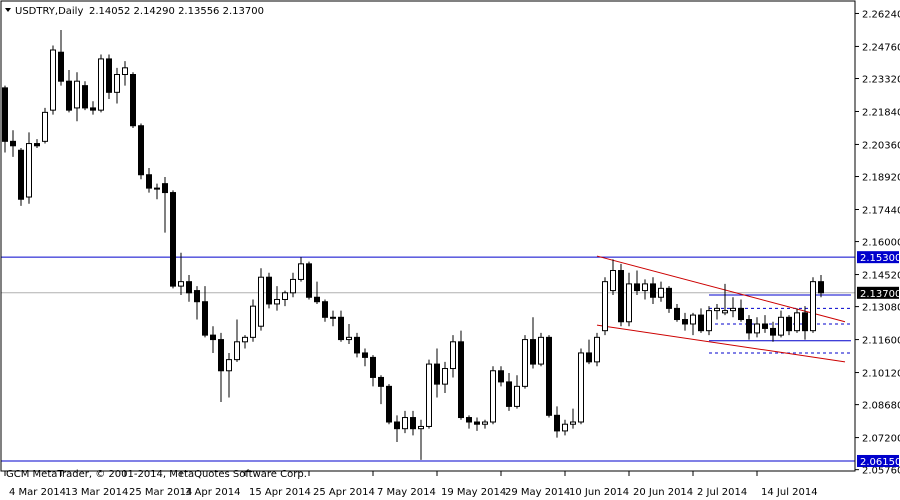 This screenshot has height=500, width=900. What do you see at coordinates (37, 492) in the screenshot?
I see `x-tick-label: 4 Mar 2014` at bounding box center [37, 492].